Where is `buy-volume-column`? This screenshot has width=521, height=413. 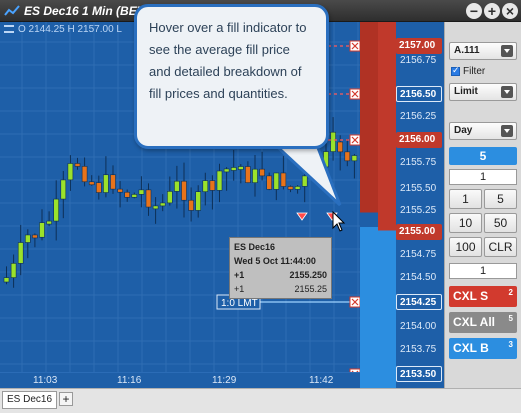
buy-volume-column is located at coordinates (387, 205).